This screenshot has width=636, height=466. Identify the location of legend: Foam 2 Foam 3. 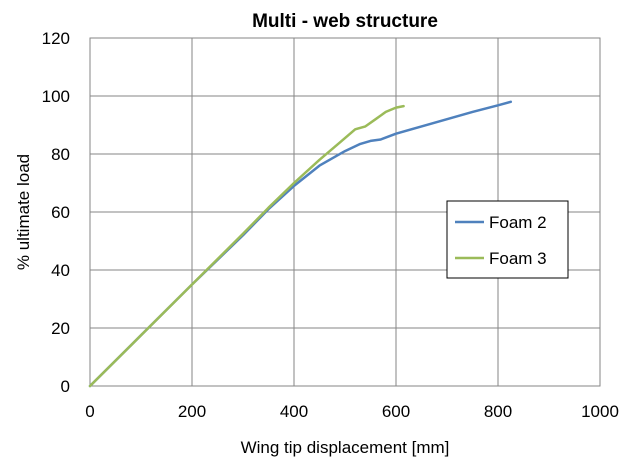
(507, 239).